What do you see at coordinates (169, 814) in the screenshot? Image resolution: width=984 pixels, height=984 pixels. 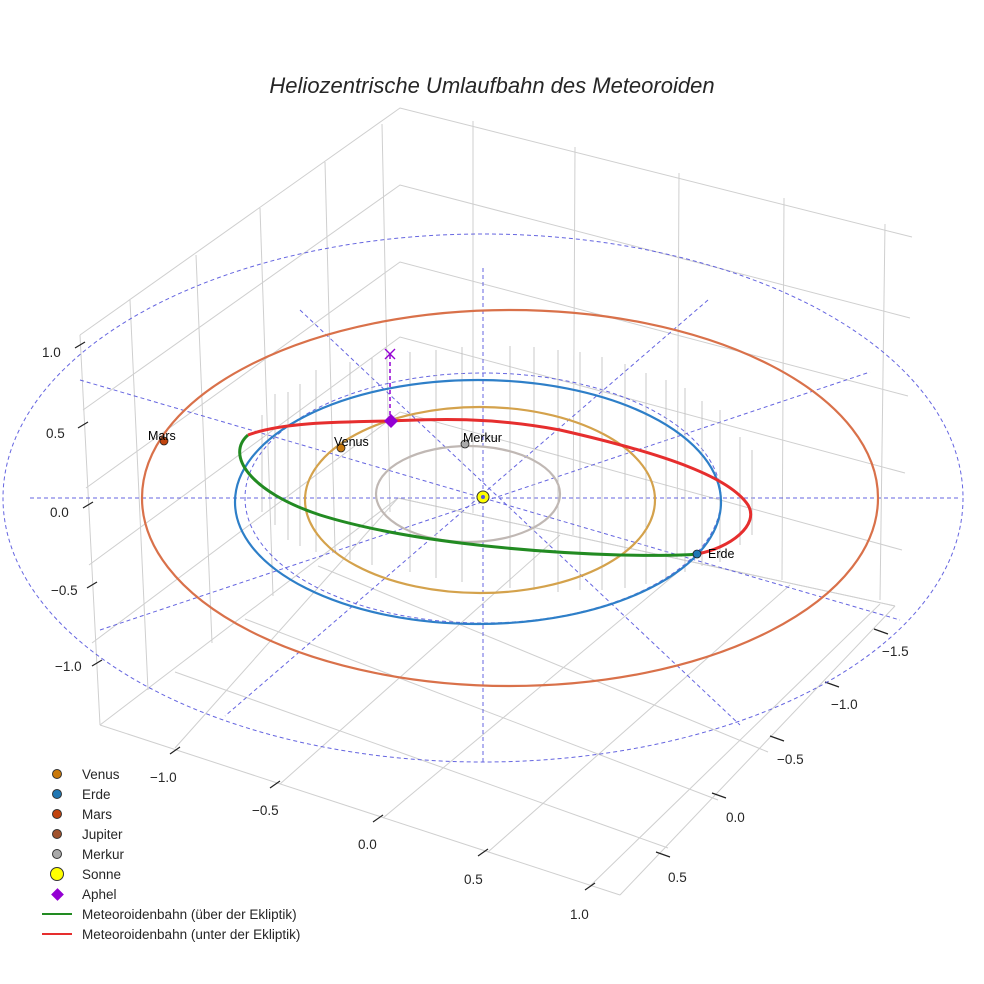 I see `legend-item-mars: Mars` at bounding box center [169, 814].